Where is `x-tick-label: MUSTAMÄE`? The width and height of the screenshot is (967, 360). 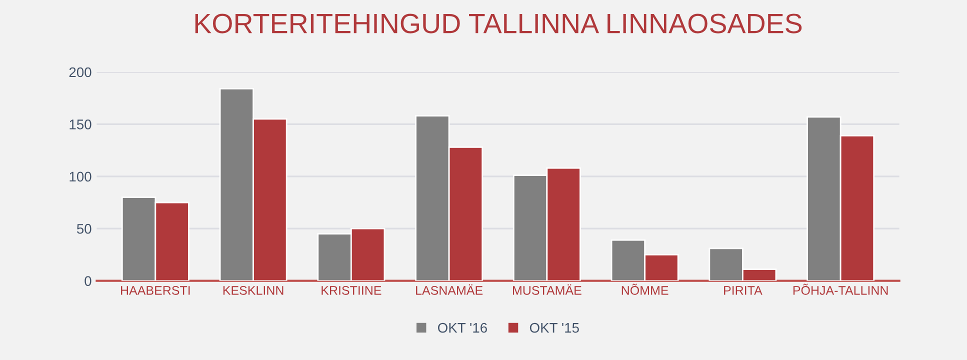
x-tick-label: MUSTAMÄE is located at coordinates (547, 289).